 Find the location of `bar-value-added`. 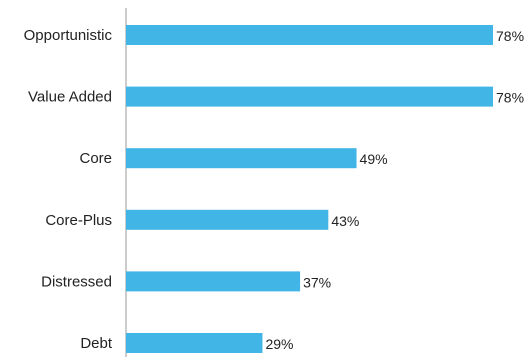

bar-value-added is located at coordinates (309, 96).